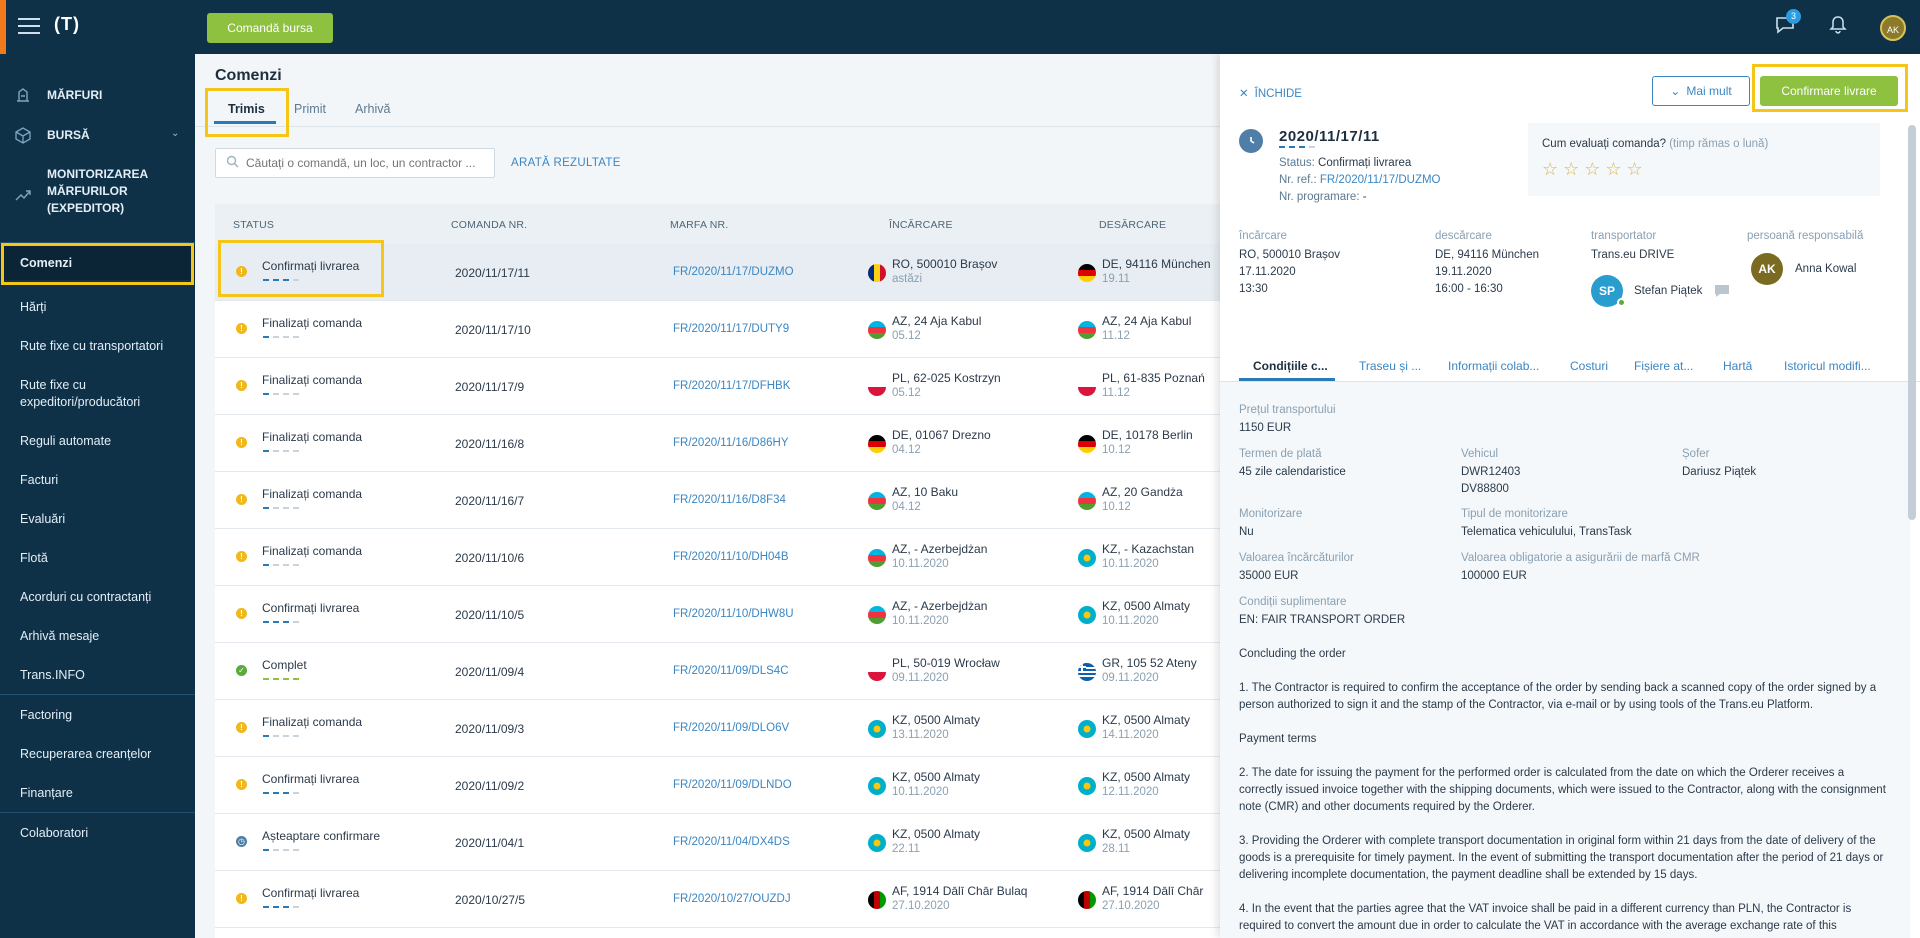 This screenshot has height=938, width=1920. I want to click on vehicle-label: Vehicul, so click(1480, 454).